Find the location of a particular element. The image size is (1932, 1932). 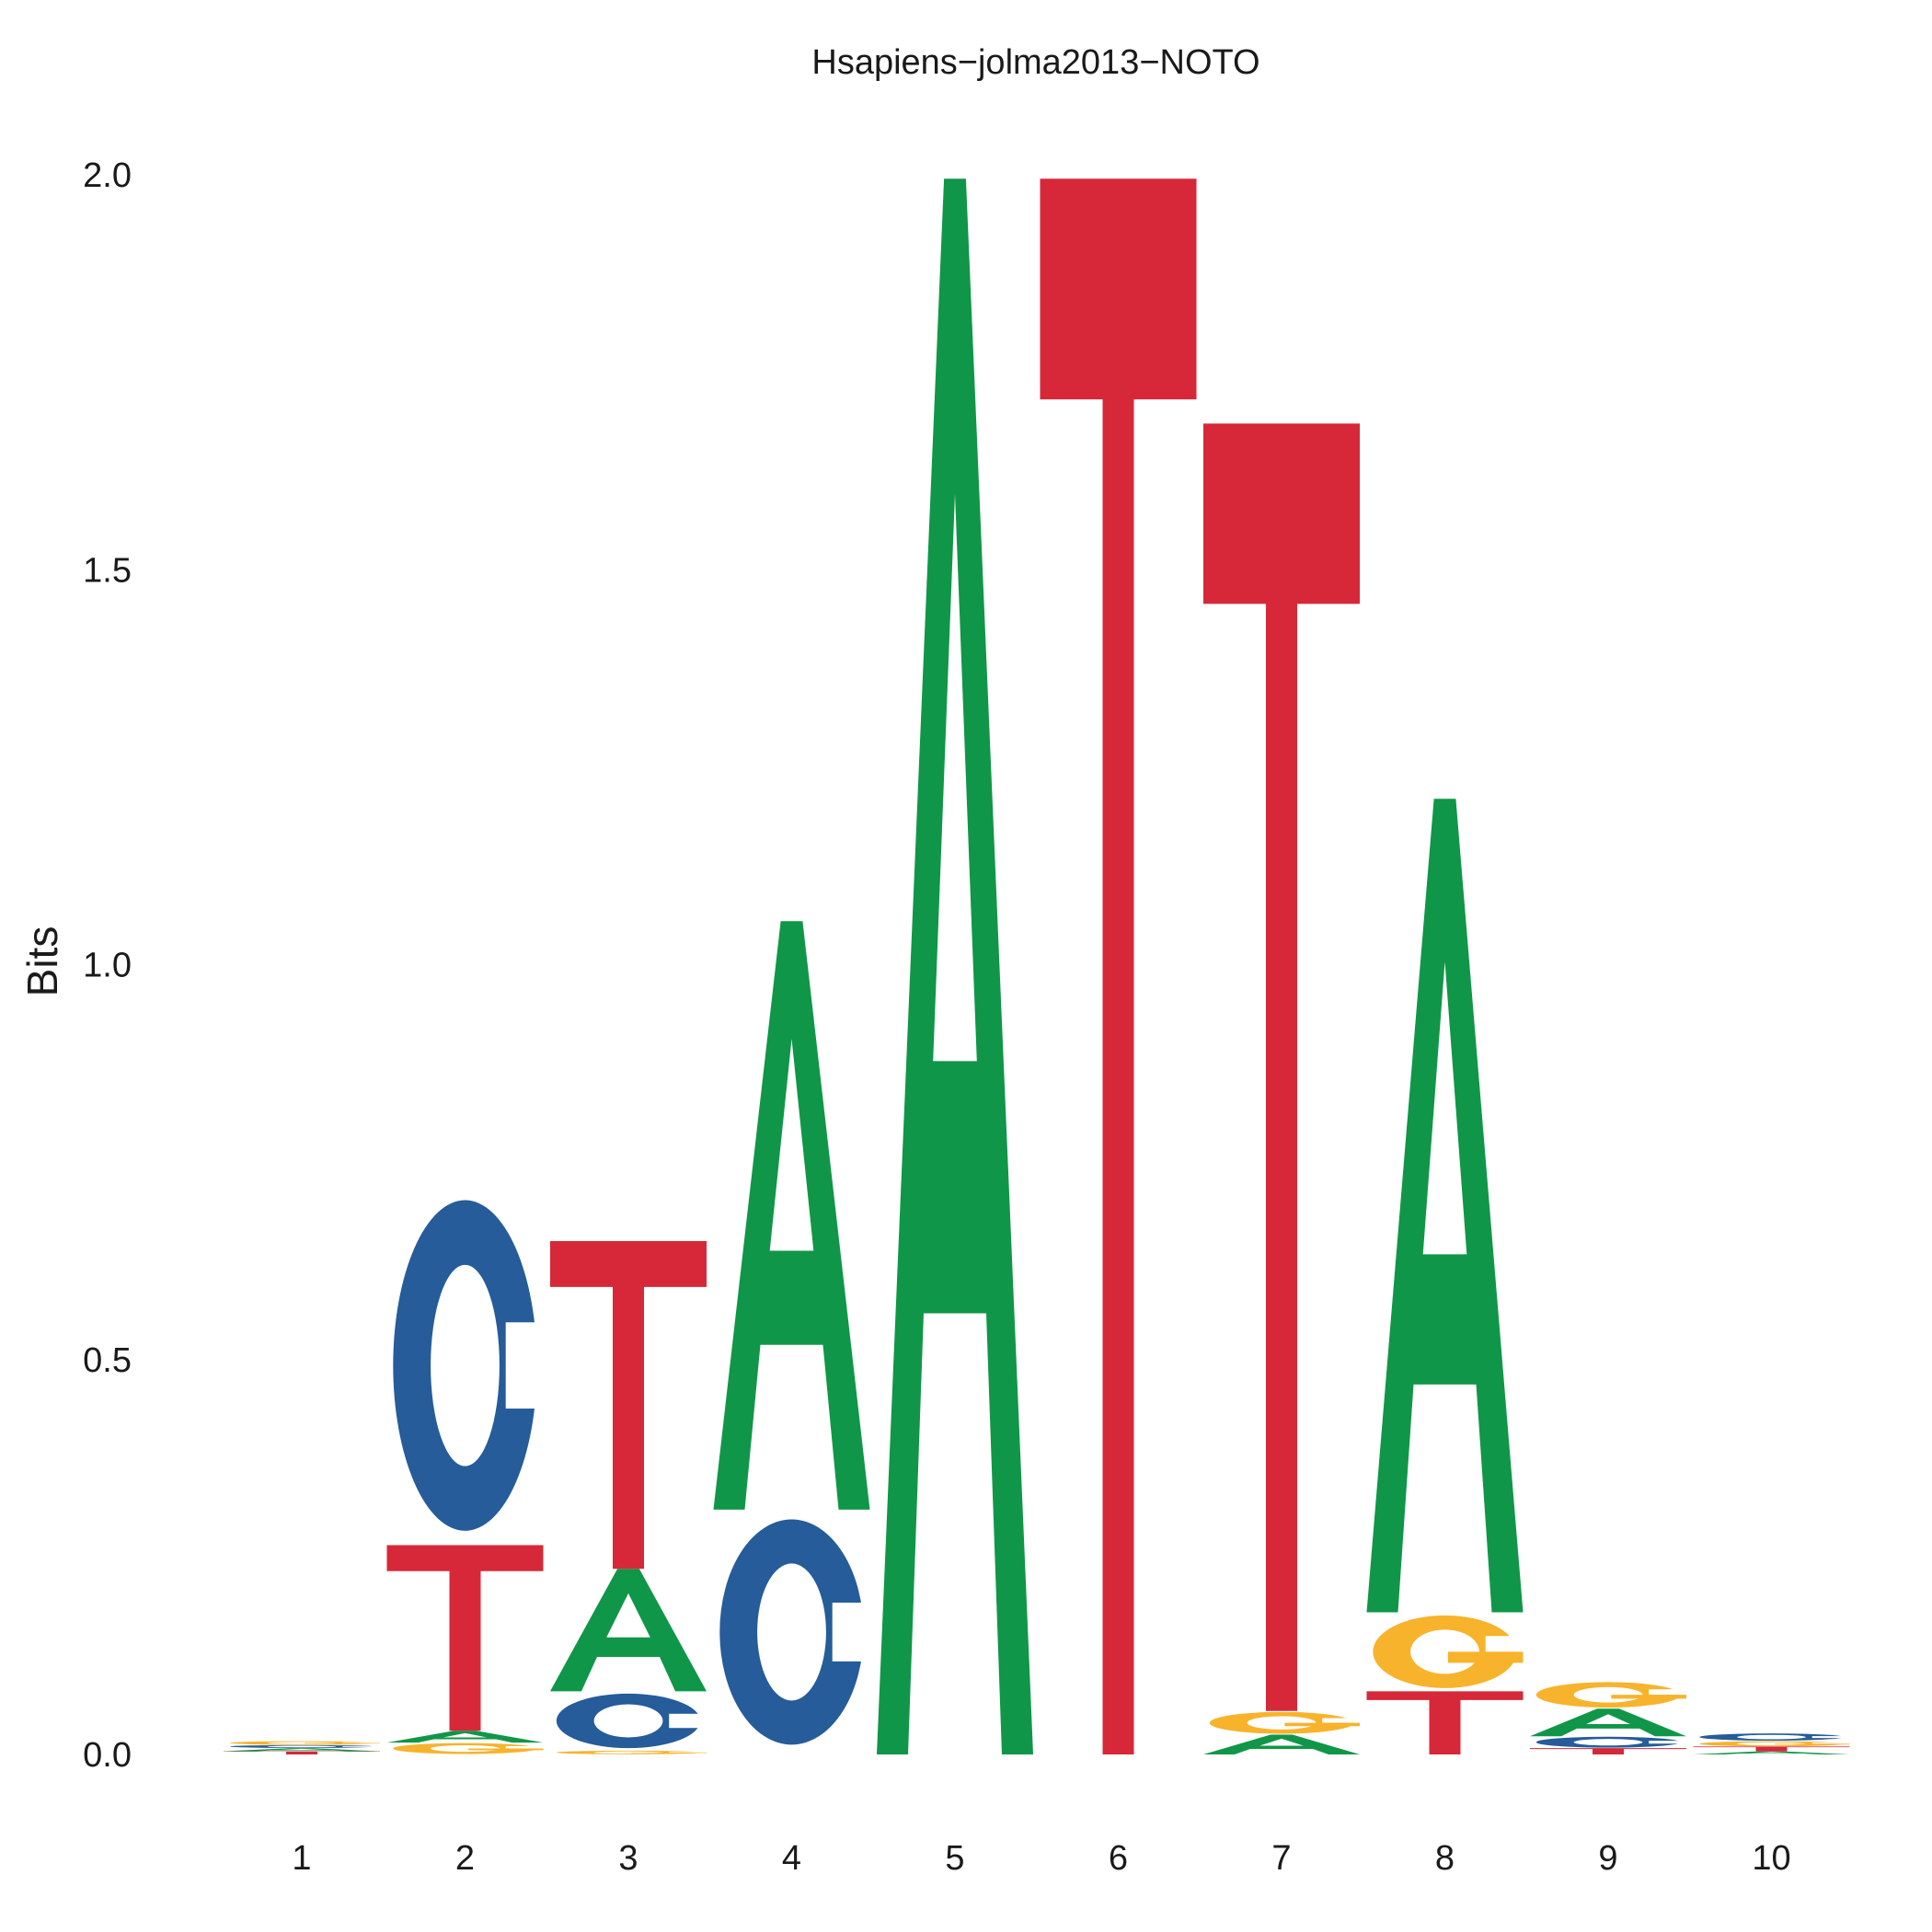

x-tick-label: 1 is located at coordinates (301, 1858).